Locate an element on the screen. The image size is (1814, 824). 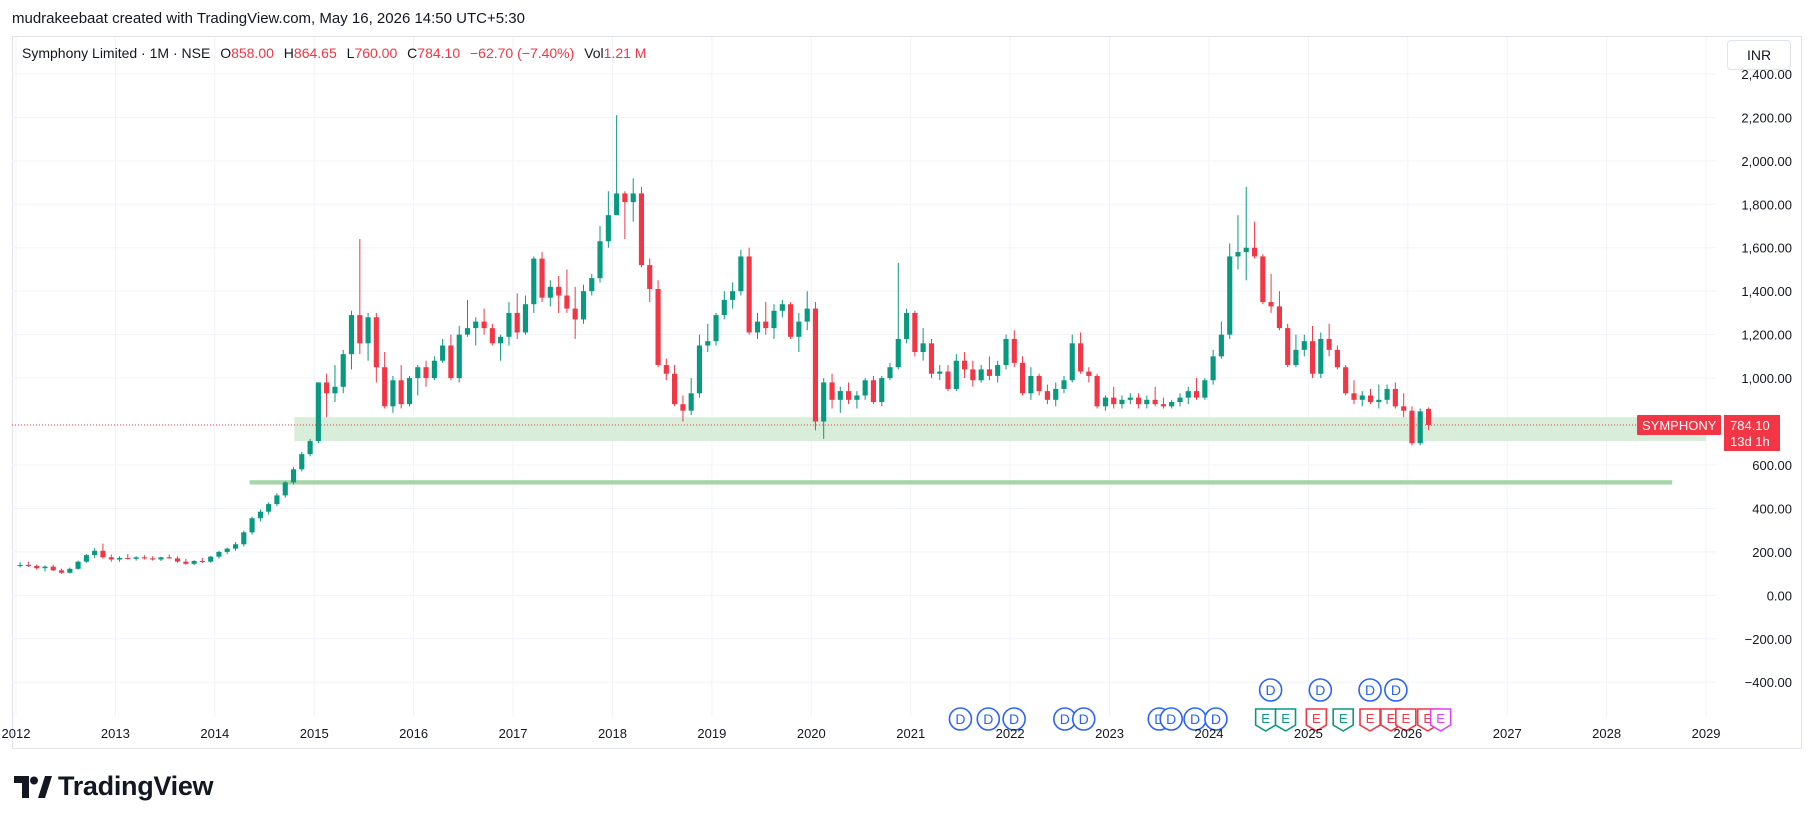
earnings-future-marker: E is located at coordinates (1440, 720).